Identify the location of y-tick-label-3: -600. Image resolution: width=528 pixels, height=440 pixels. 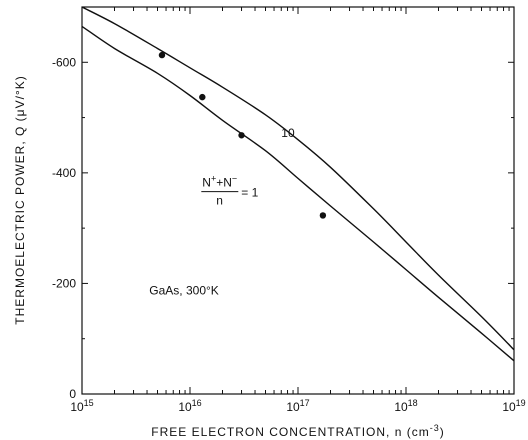
(64, 62).